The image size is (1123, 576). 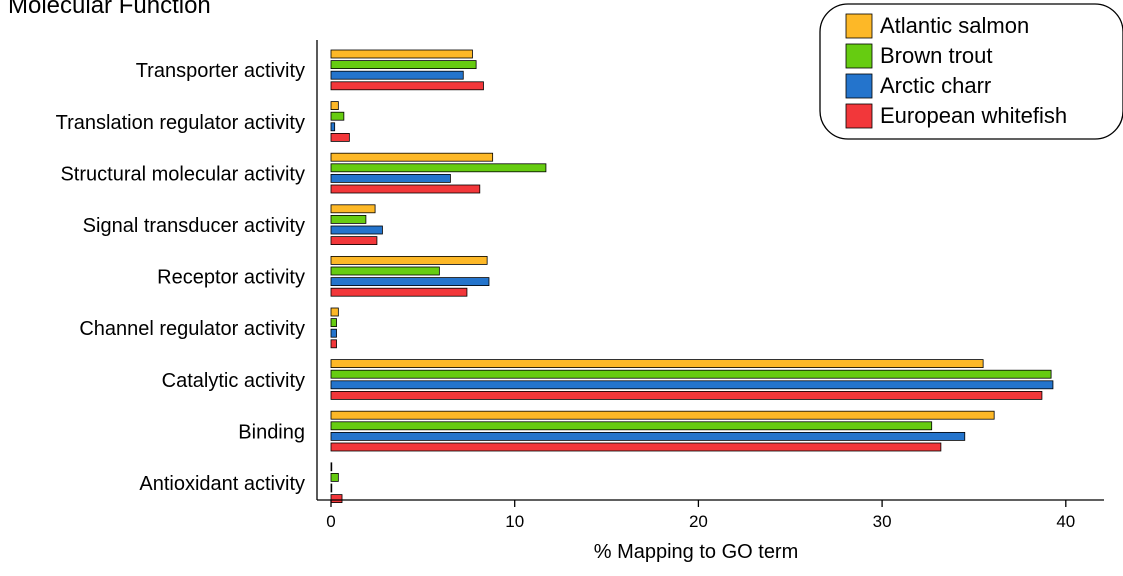 What do you see at coordinates (180, 123) in the screenshot?
I see `category-label: Translation regulator activity` at bounding box center [180, 123].